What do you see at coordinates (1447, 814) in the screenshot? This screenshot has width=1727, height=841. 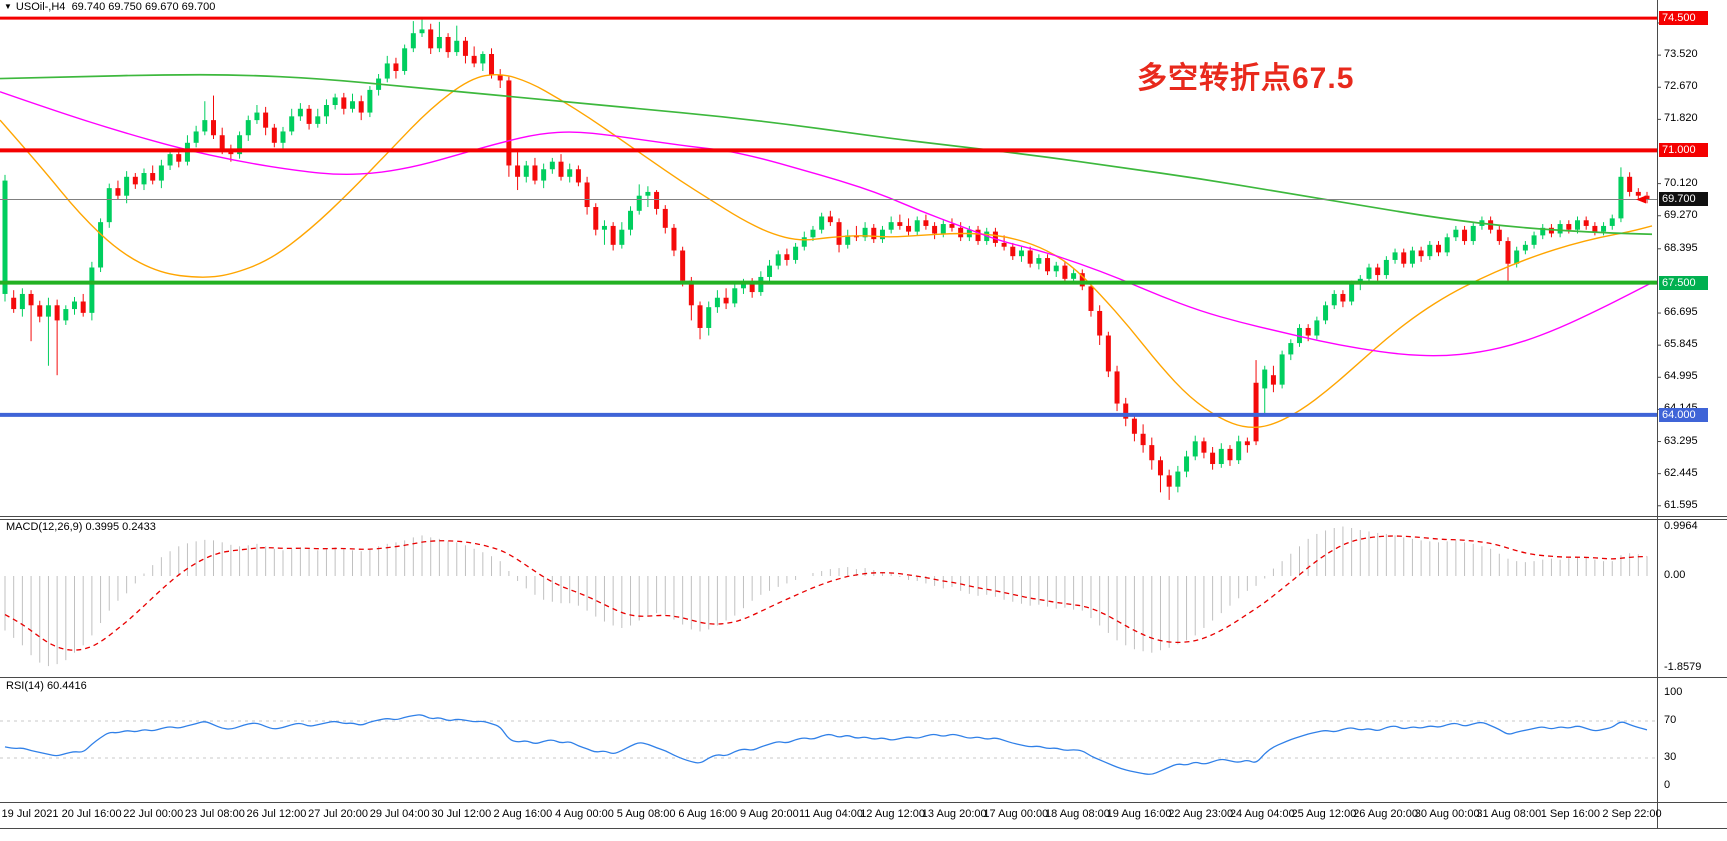 I see `time-axis-label: 30 Aug 00:00` at bounding box center [1447, 814].